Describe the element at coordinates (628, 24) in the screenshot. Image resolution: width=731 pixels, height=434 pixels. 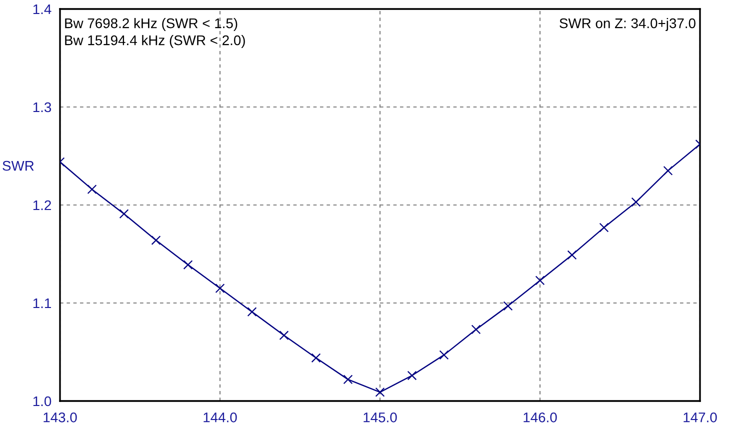
I see `annotation: SWR on Z: 34.0+j37.0` at that location.